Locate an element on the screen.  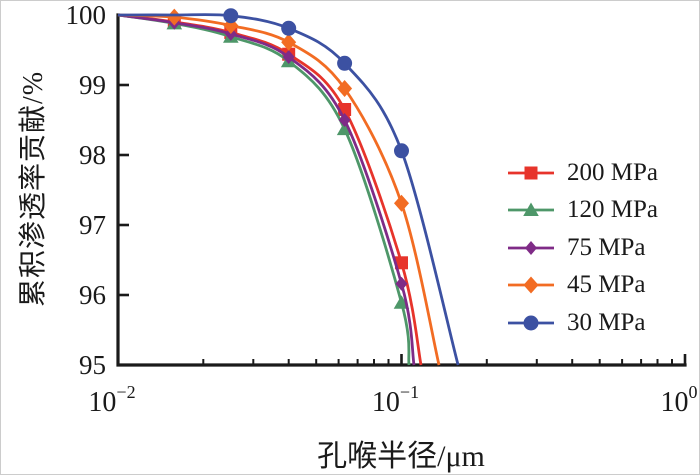
legend-sample-45-mpa is located at coordinates (531, 285).